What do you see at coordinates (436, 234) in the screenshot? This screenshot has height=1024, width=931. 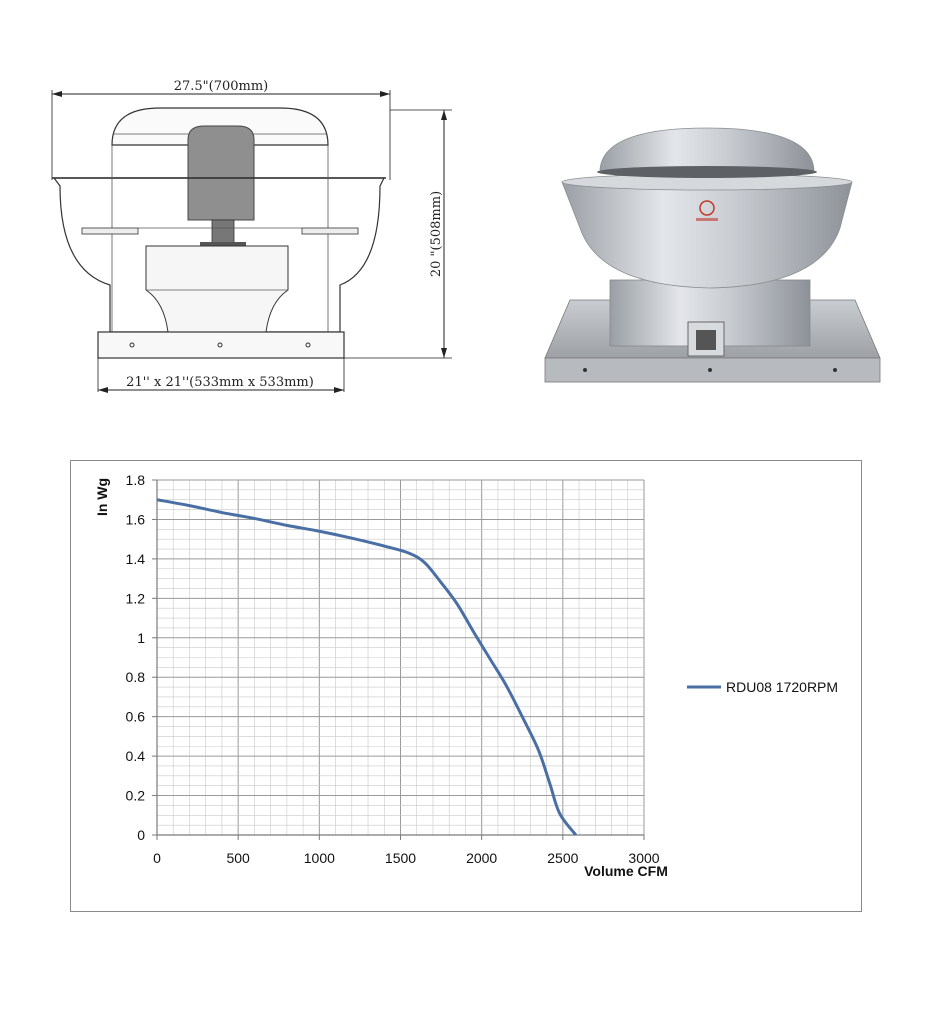 I see `height-dimension-label: 20 "(508mm)` at bounding box center [436, 234].